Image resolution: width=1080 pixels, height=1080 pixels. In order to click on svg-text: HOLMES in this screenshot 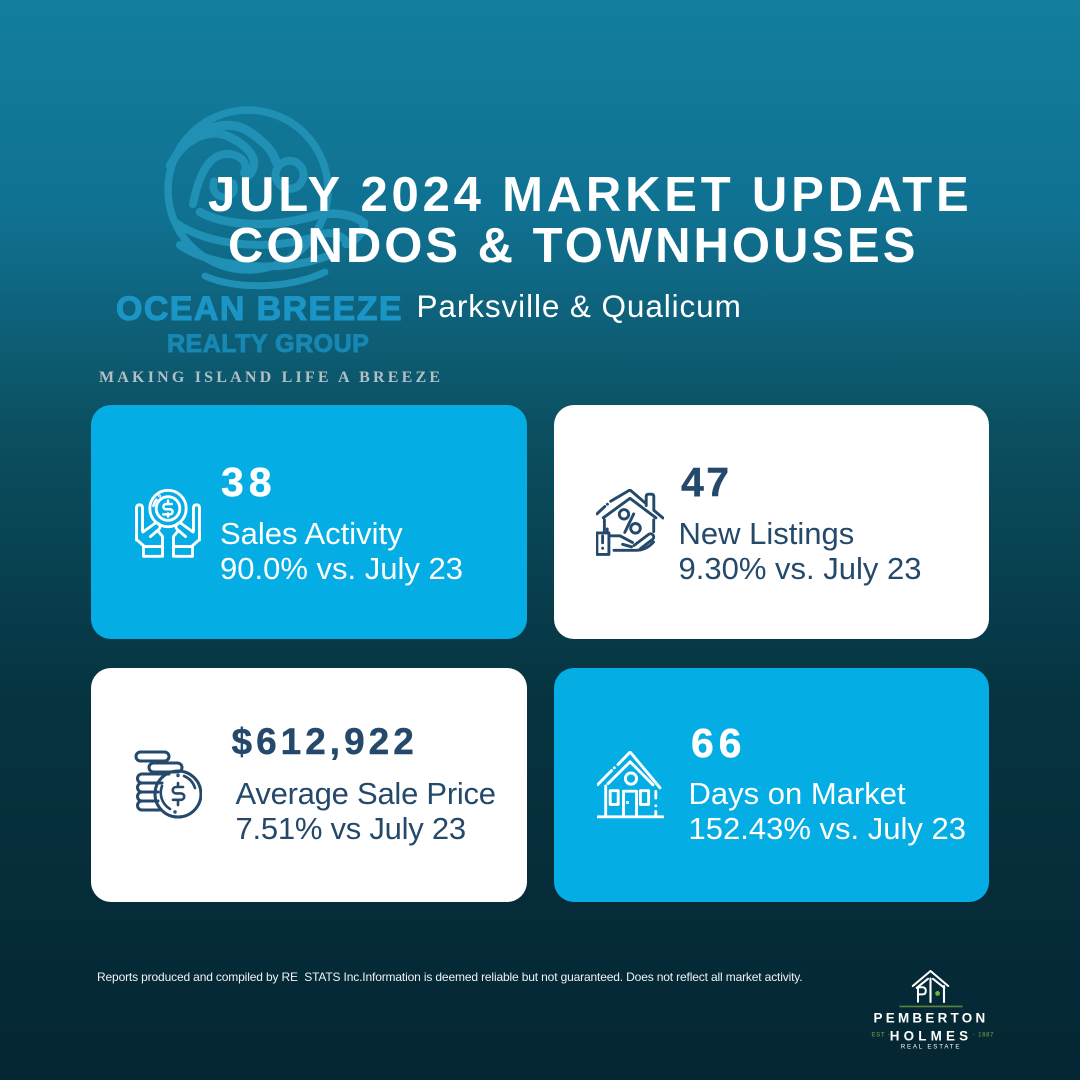, I will do `click(931, 1036)`.